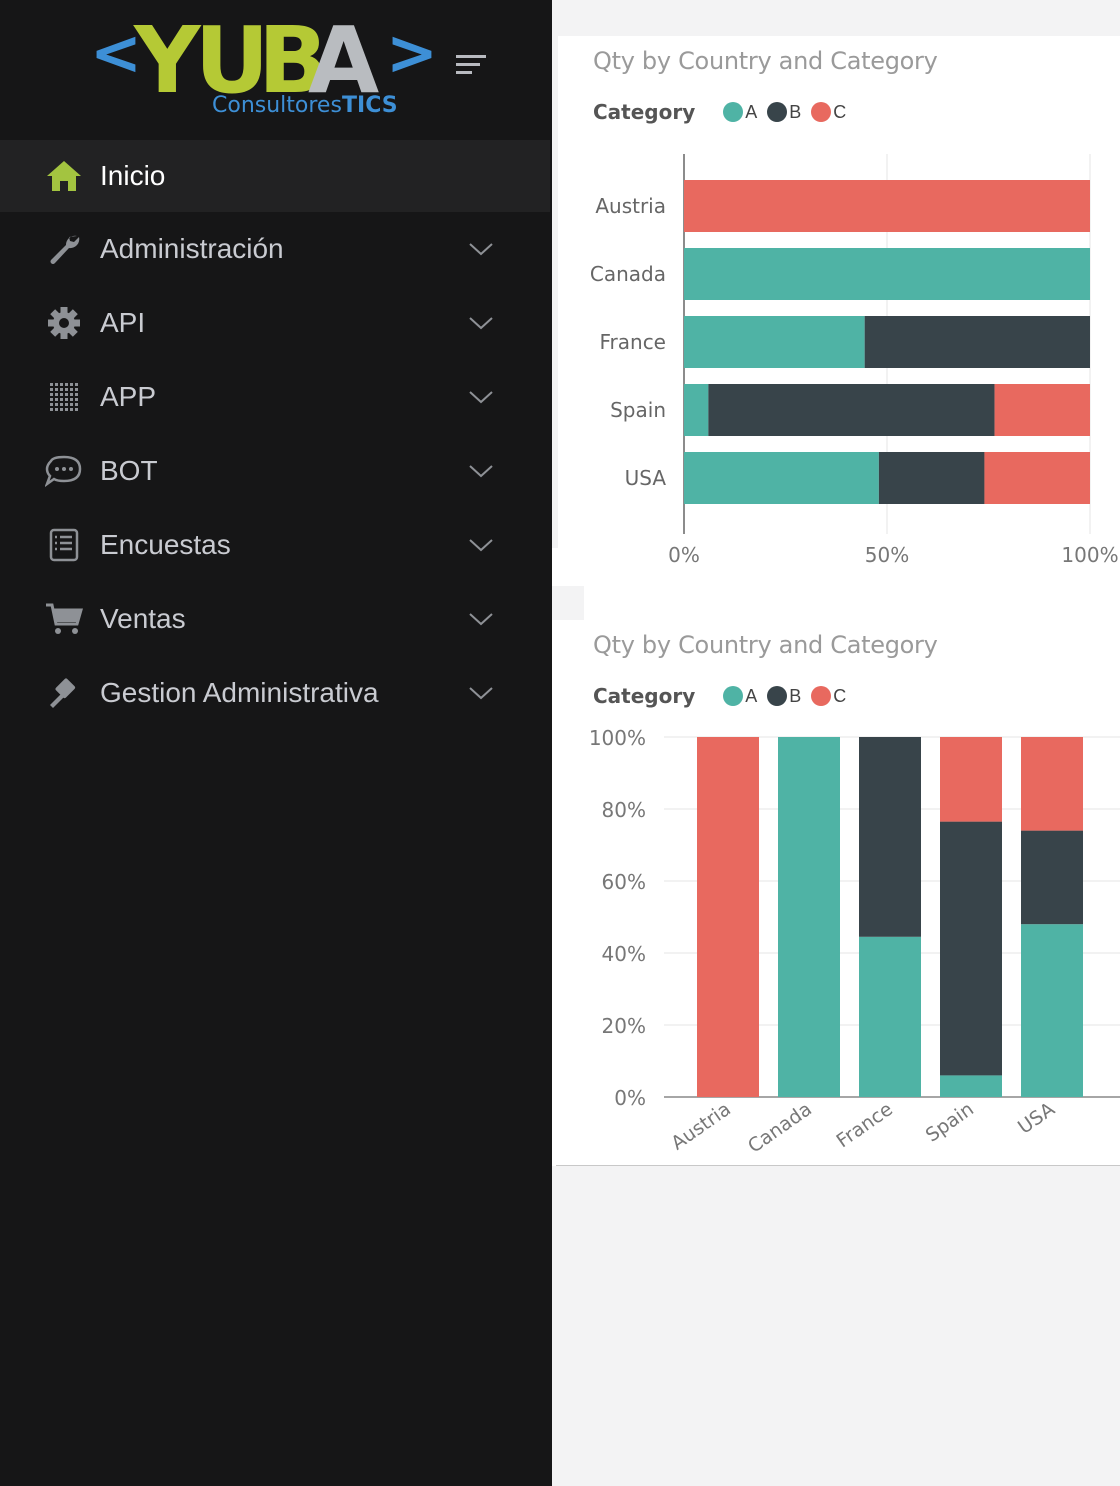 The width and height of the screenshot is (1120, 1486). Describe the element at coordinates (275, 545) in the screenshot. I see `sidebar-item-encuestas: Encuestas` at that location.